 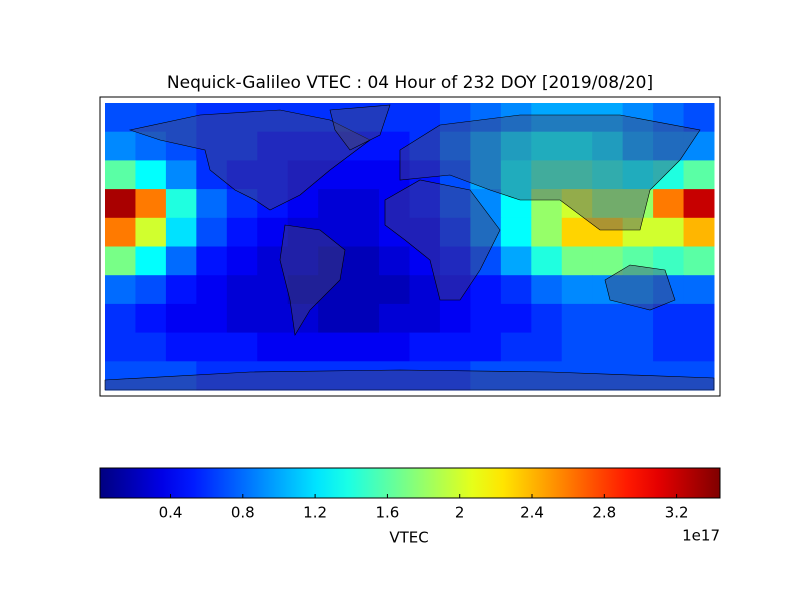 What do you see at coordinates (171, 513) in the screenshot?
I see `colorbar-tick-label: 0.4` at bounding box center [171, 513].